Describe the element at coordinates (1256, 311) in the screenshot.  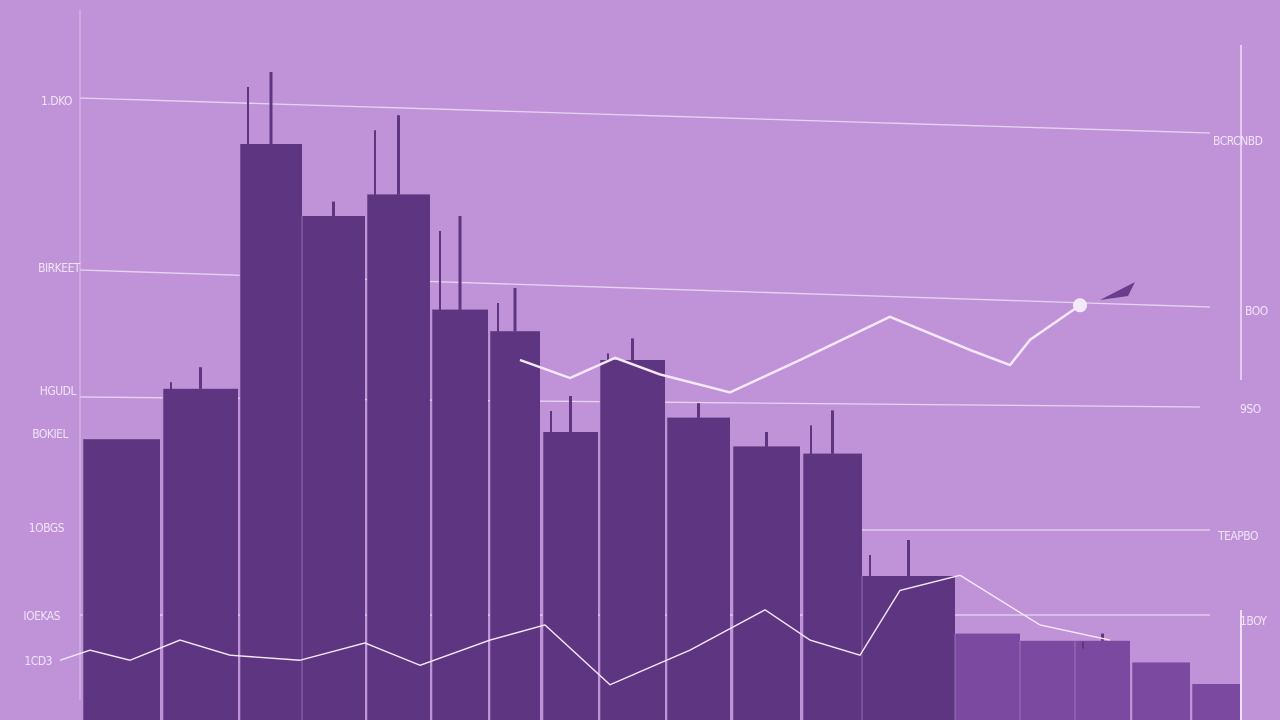
I see `right-tick-label: BOO` at that location.